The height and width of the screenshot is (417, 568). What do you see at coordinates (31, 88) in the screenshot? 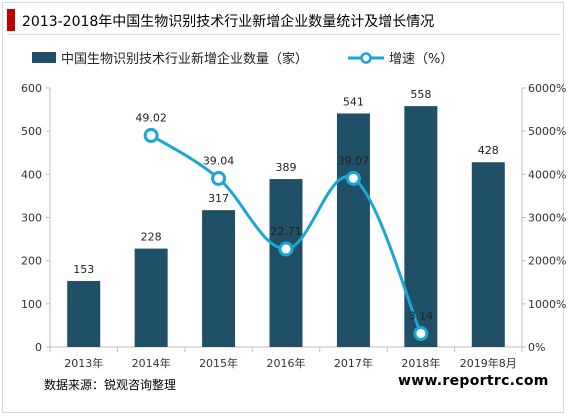
I see `y-left-tick-label: 600` at bounding box center [31, 88].